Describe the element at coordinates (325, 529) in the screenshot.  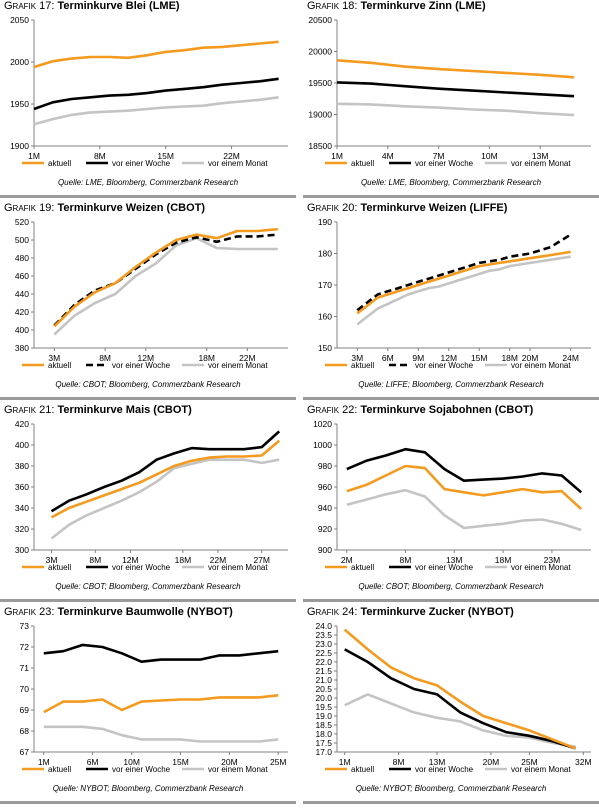
I see `y-tick-label: 920` at that location.